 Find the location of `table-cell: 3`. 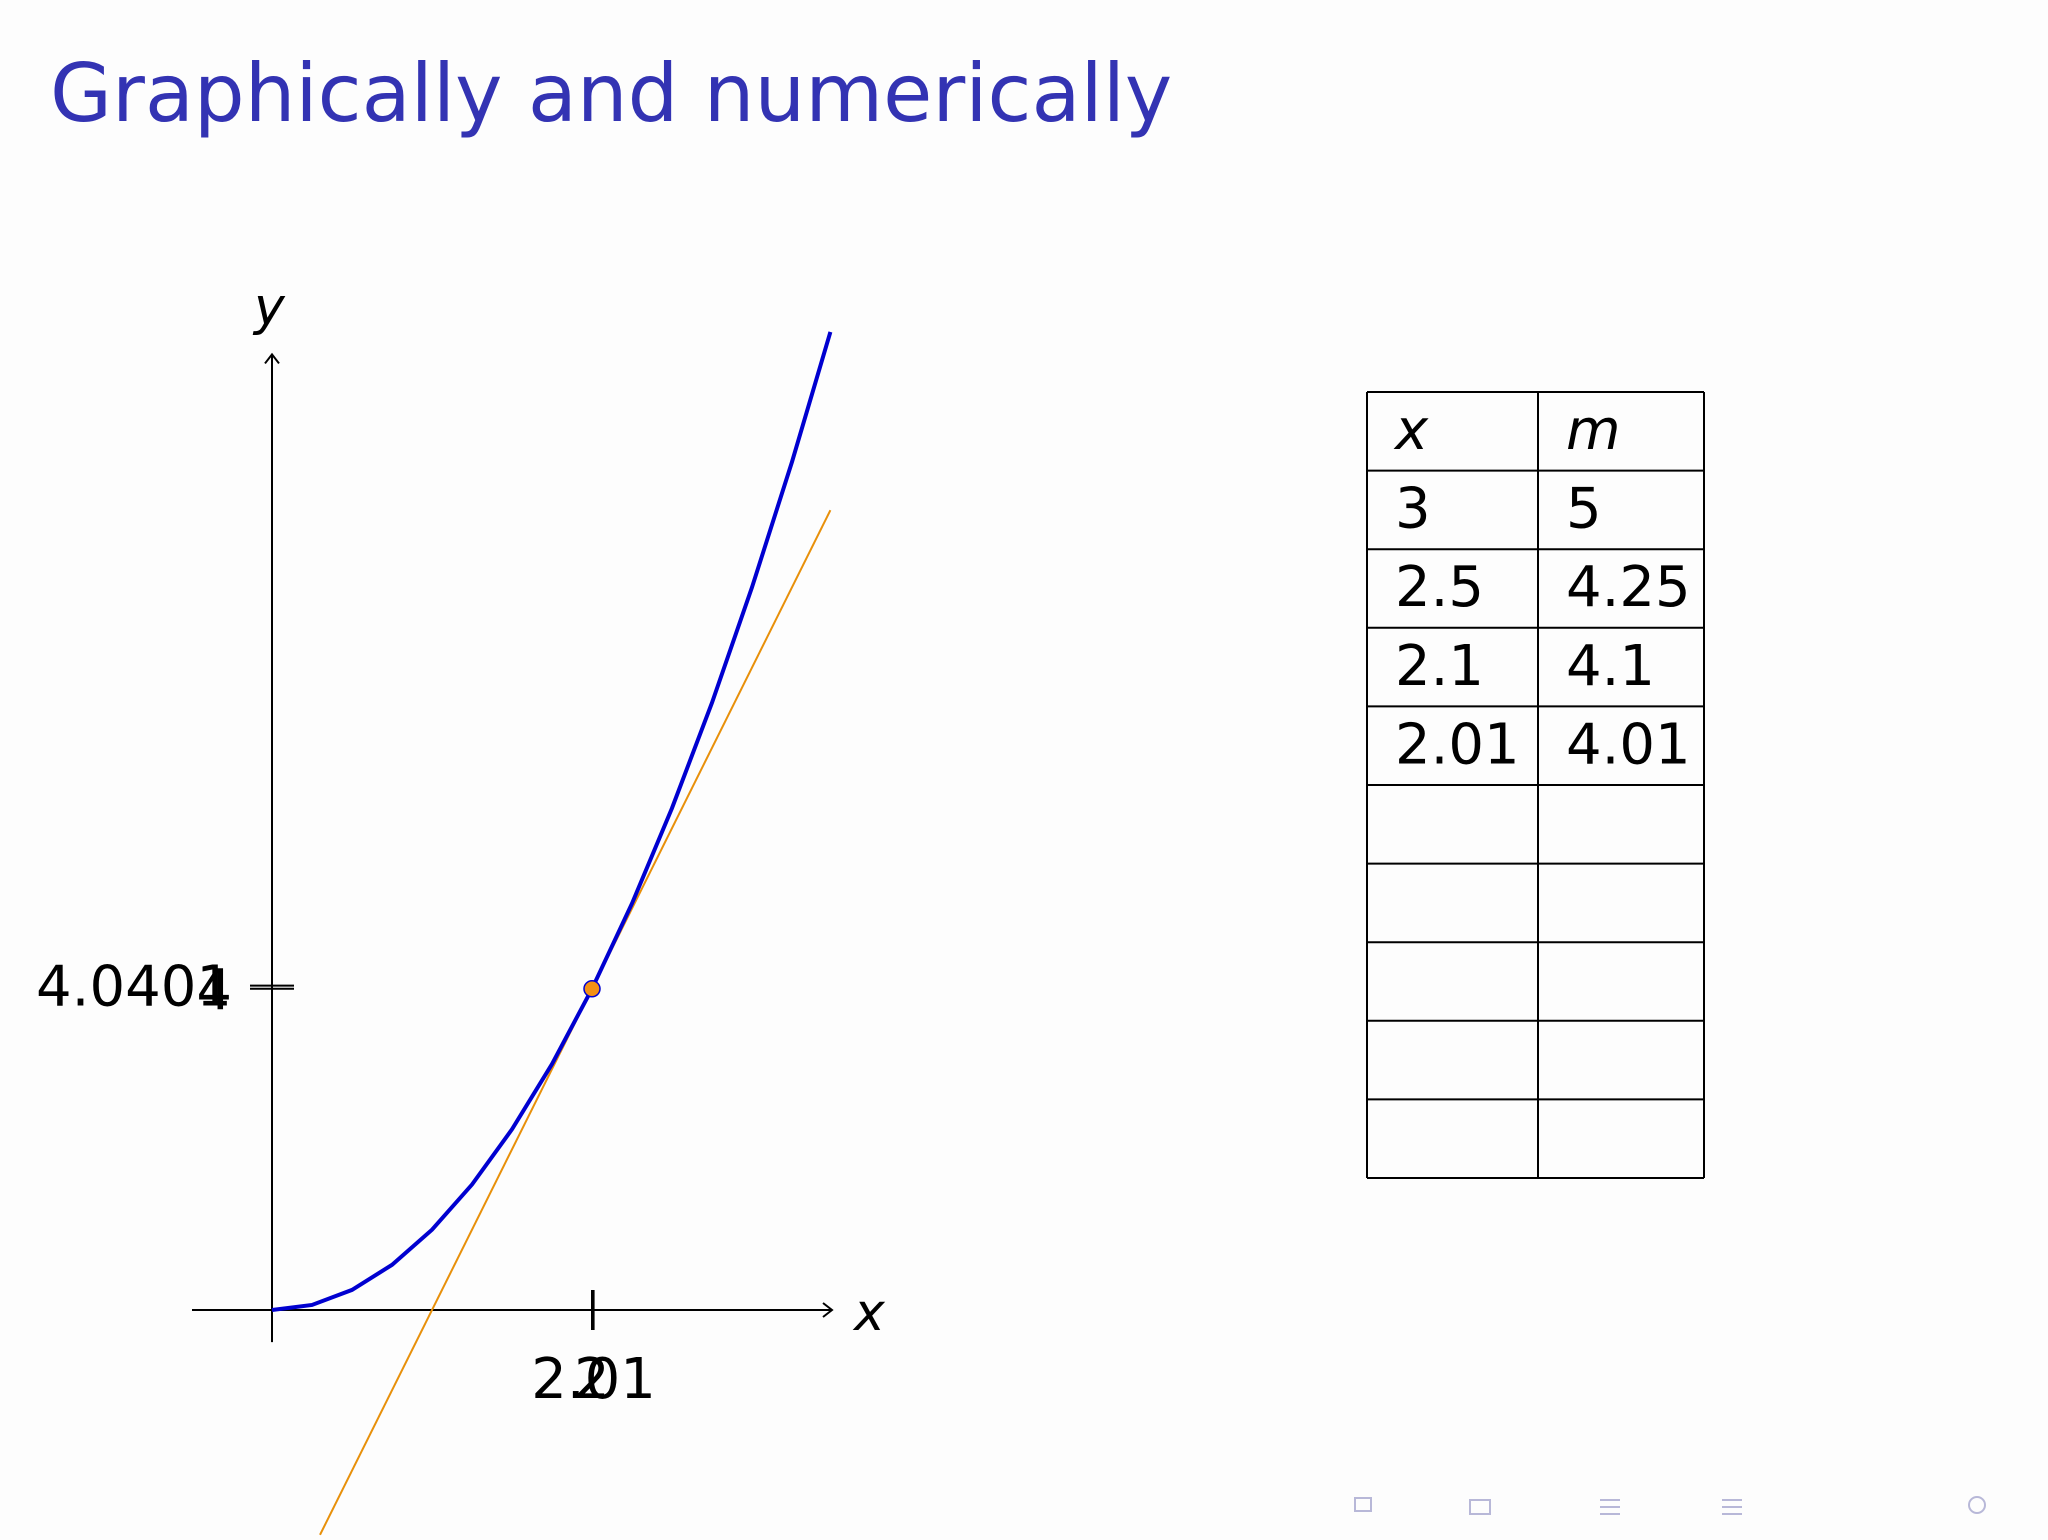

table-cell: 3 is located at coordinates (1413, 509).